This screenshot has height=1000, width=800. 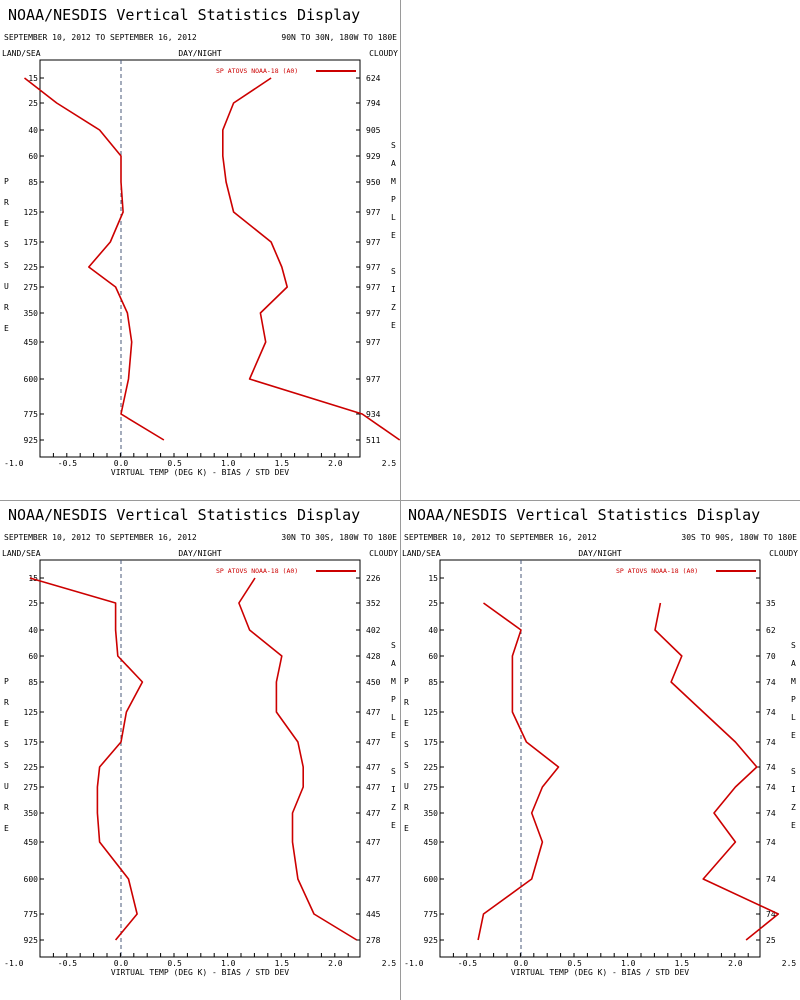 I want to click on region-label: 90N TO 30N, 180W TO 180E, so click(x=339, y=37).